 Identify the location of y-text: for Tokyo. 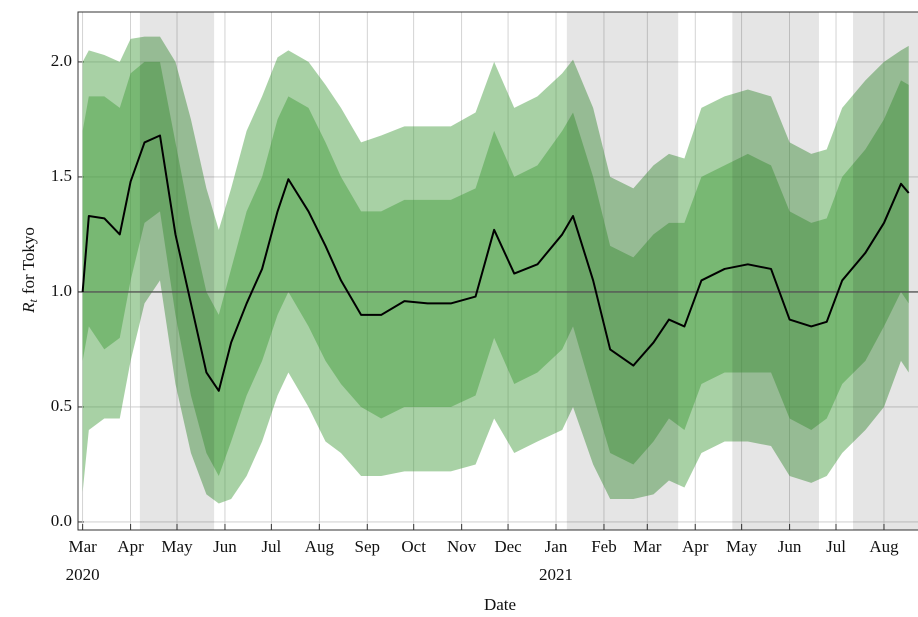
(28, 260).